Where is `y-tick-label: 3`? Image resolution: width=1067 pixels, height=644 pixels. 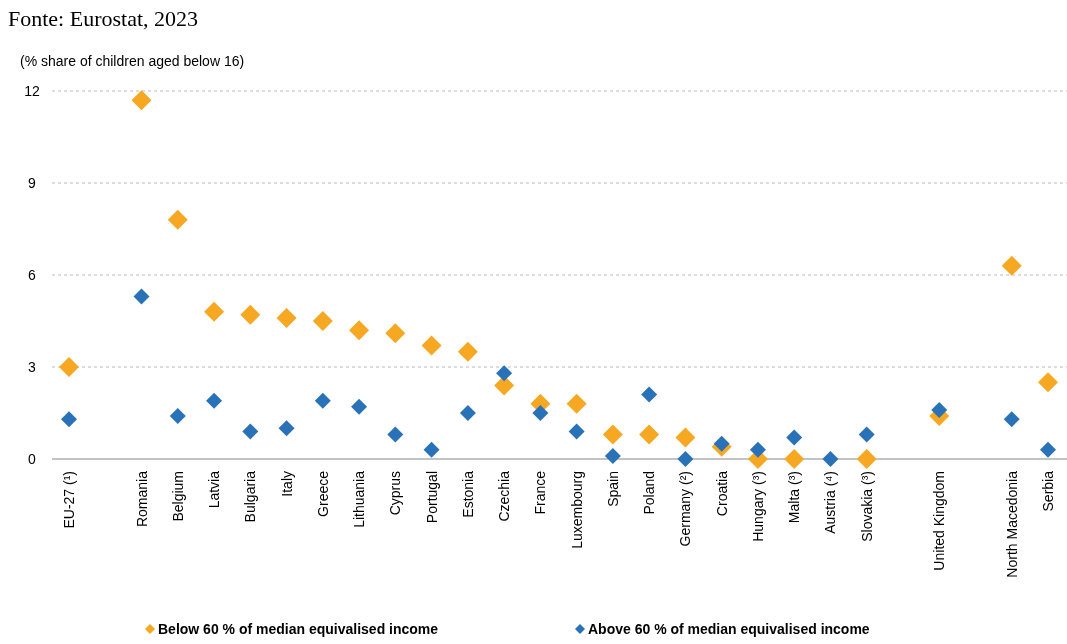
y-tick-label: 3 is located at coordinates (32, 367).